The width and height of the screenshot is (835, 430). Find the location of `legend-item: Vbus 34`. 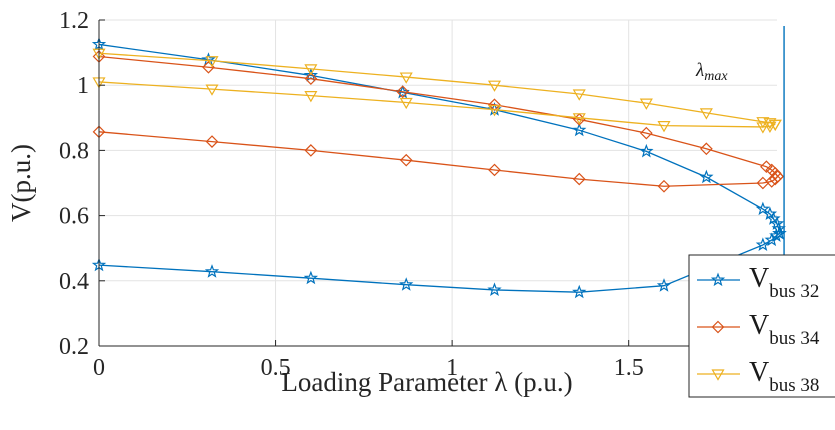

legend-item: Vbus 34 is located at coordinates (758, 329).